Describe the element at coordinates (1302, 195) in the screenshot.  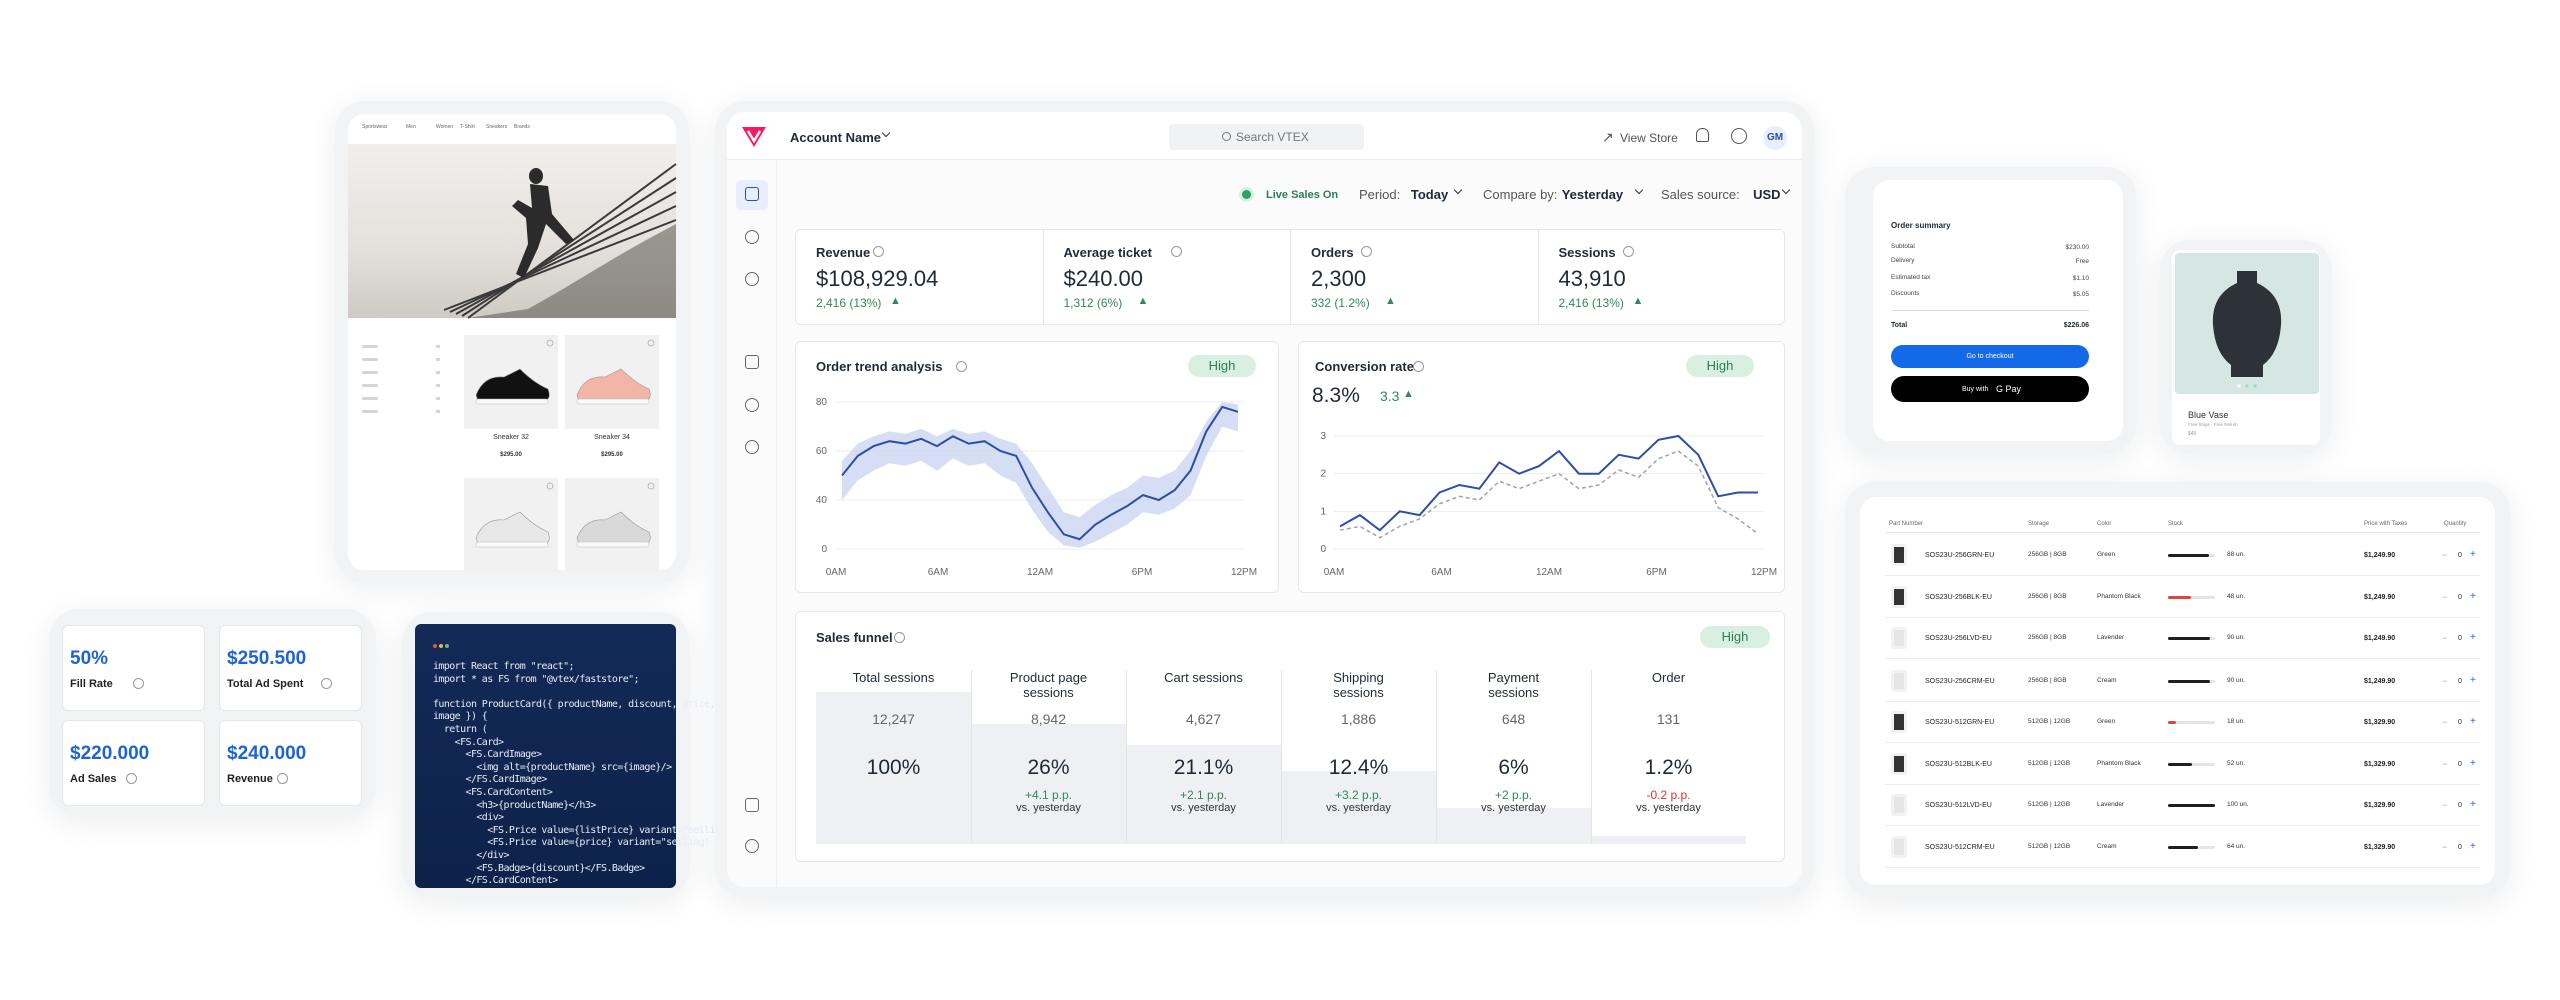
I see `live-sales: Live Sales On` at that location.